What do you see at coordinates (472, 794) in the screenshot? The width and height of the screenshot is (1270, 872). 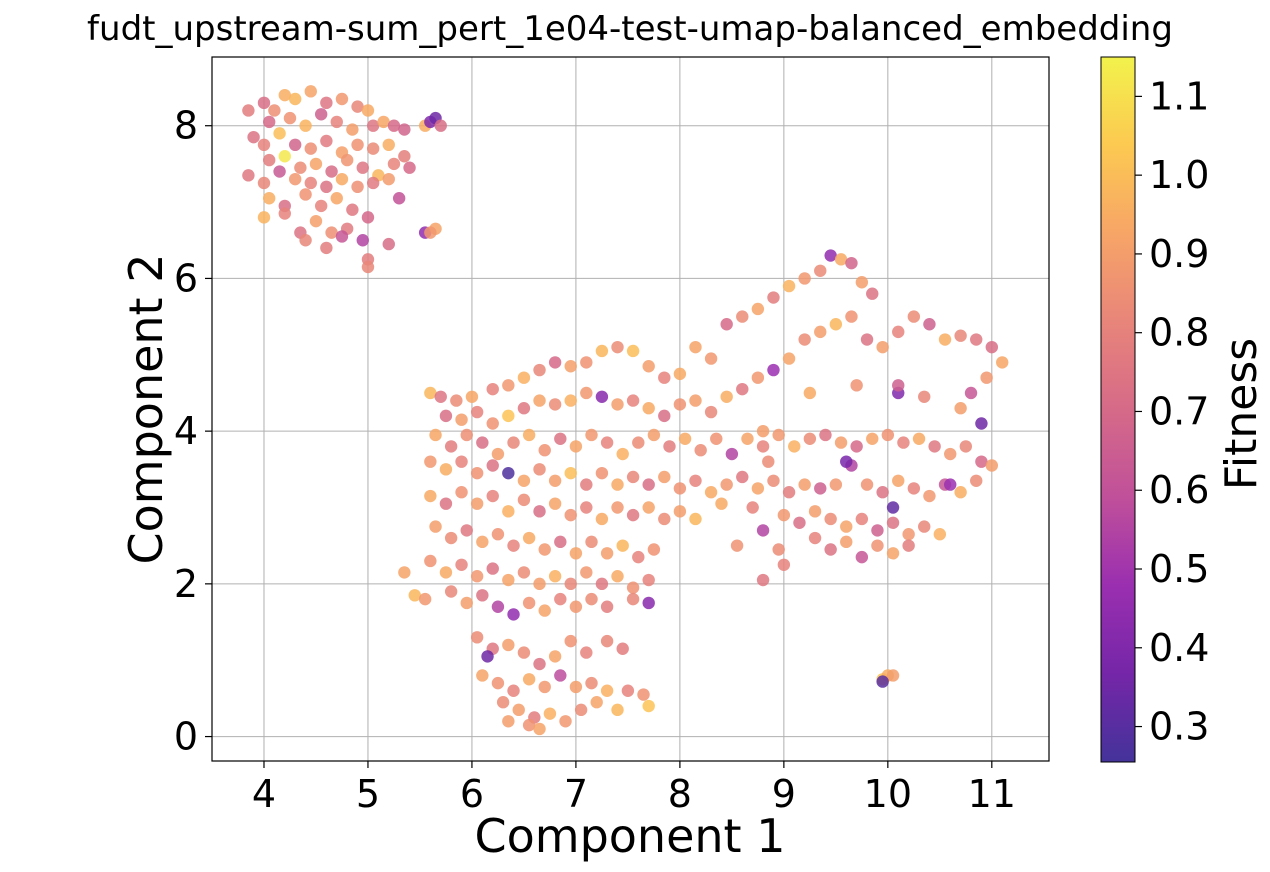 I see `x-tick-label: 6` at bounding box center [472, 794].